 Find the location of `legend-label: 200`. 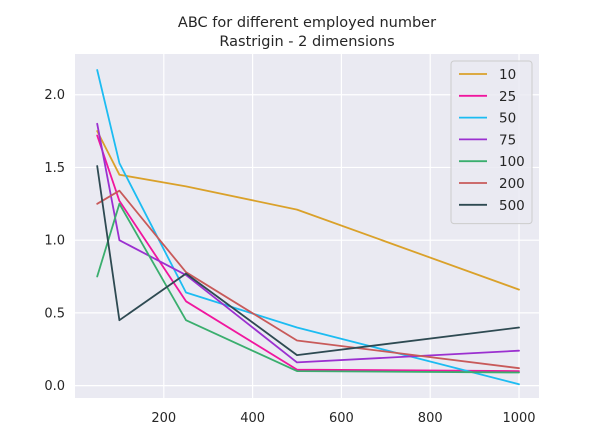

legend-label: 200 is located at coordinates (512, 184).